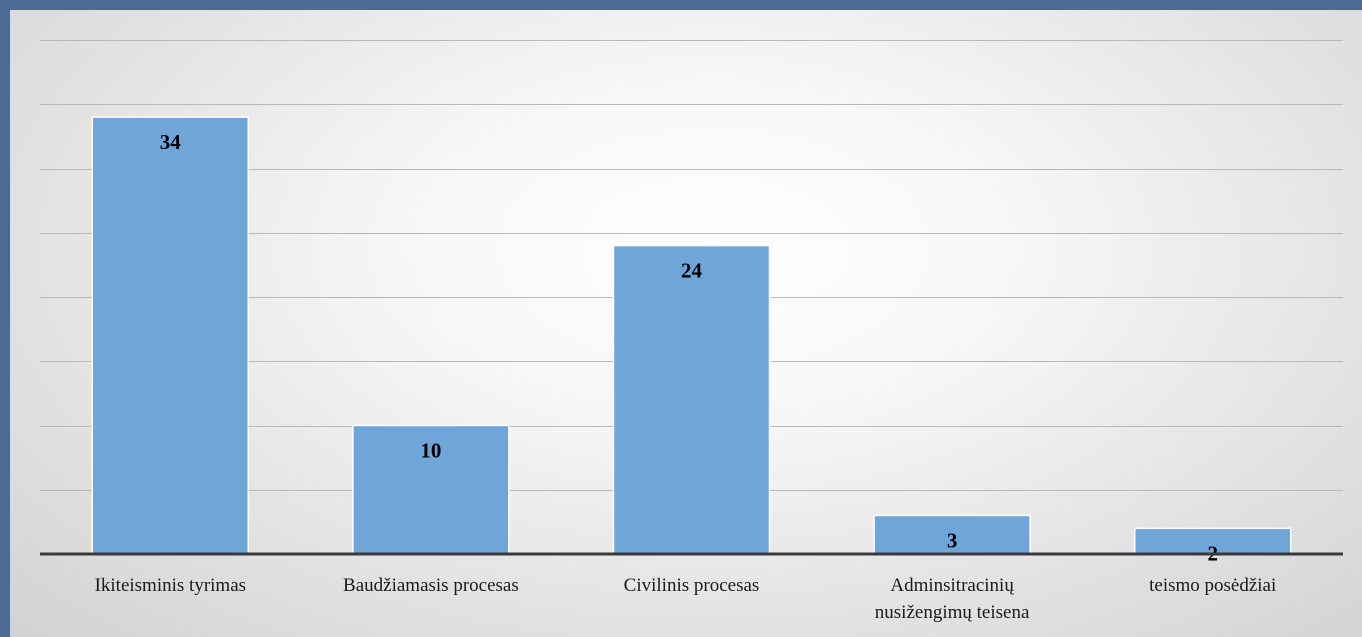 This screenshot has width=1362, height=637. Describe the element at coordinates (431, 585) in the screenshot. I see `x-tick-label: Baudžiamasis procesas` at that location.